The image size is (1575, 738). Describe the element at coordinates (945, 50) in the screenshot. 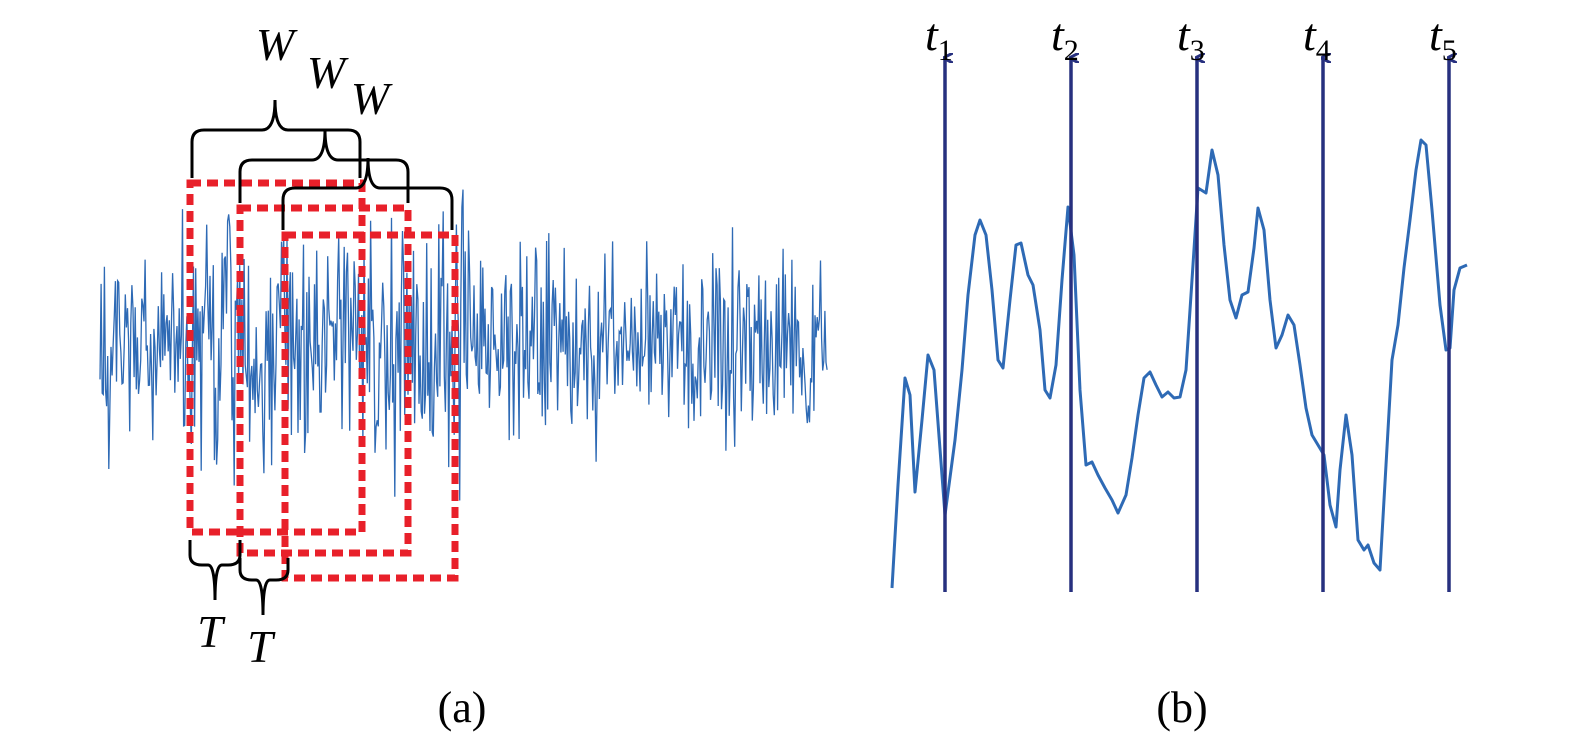

I see `marker-subscript: 1` at that location.